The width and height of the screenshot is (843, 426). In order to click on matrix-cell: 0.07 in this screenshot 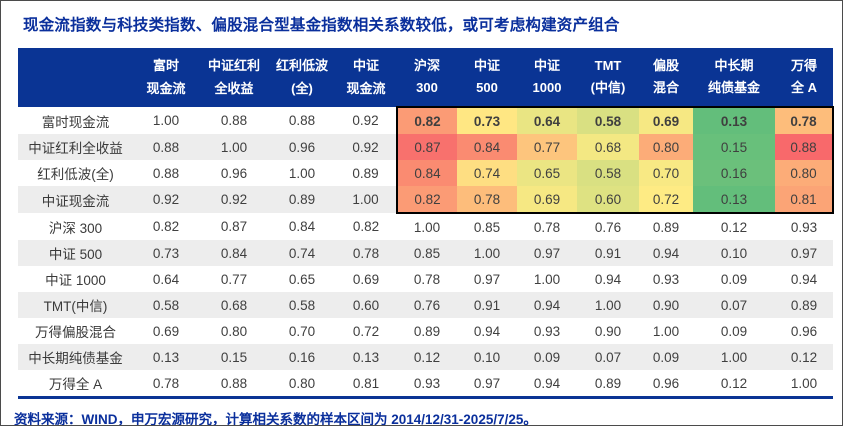, I will do `click(734, 305)`.